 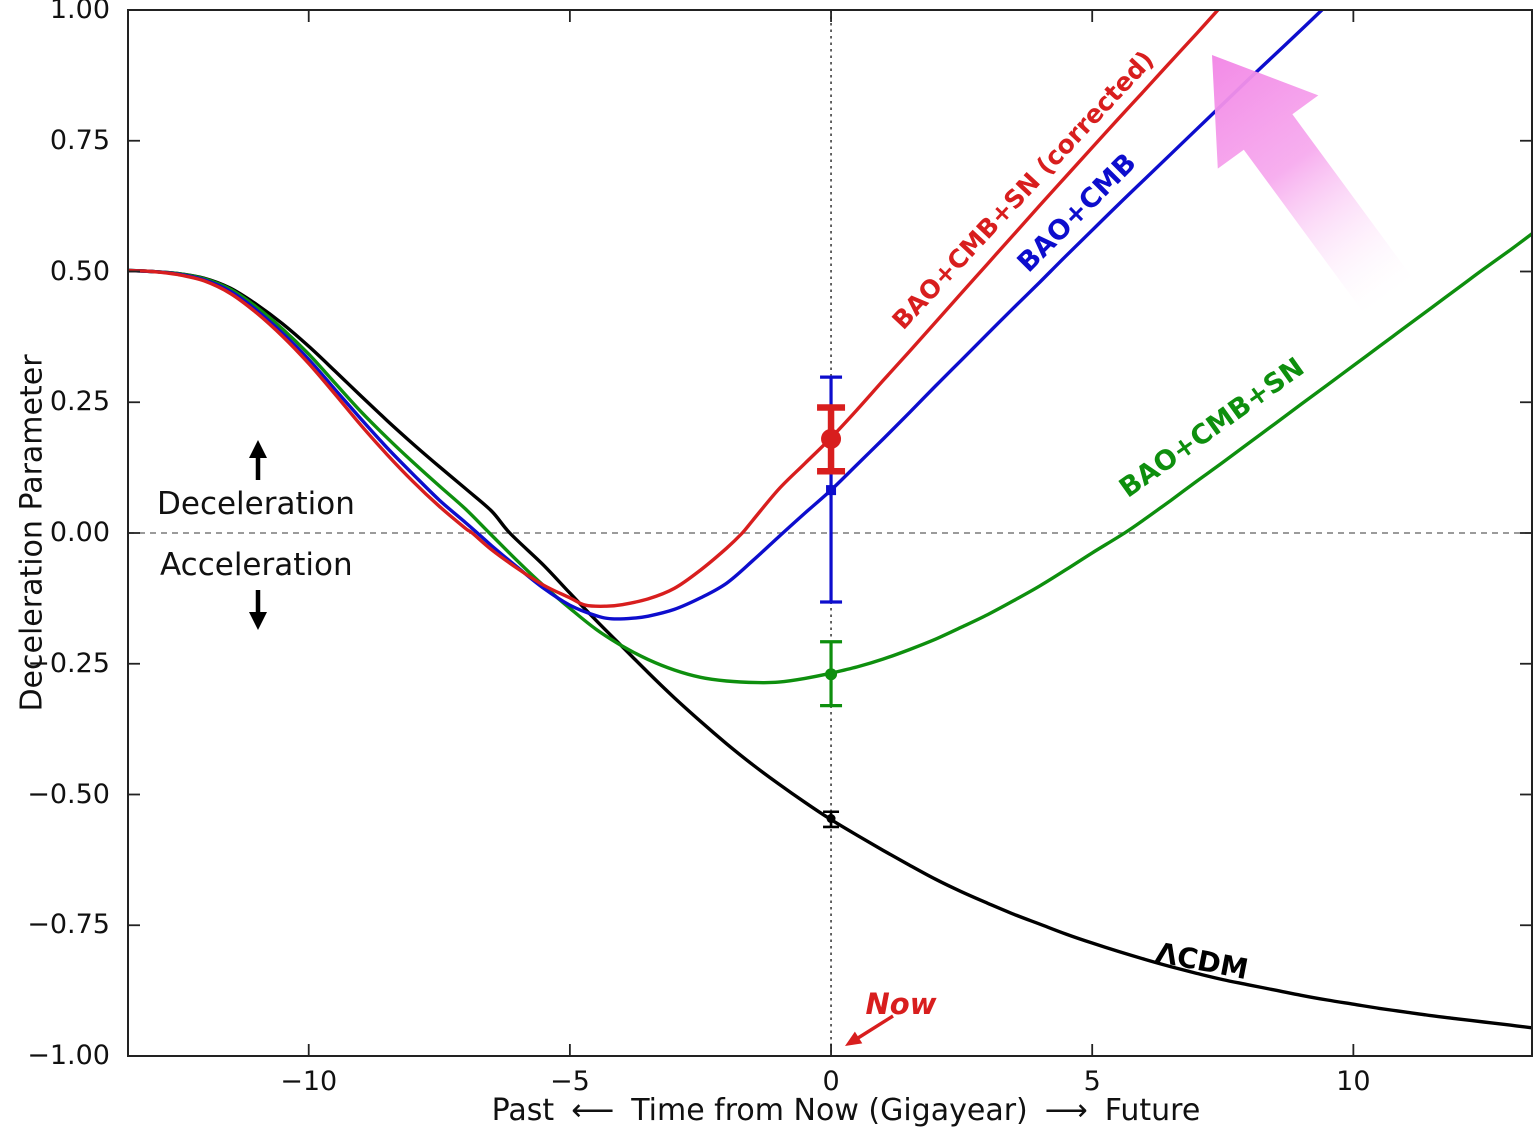 I want to click on left-long-arrow-icon: ⟵, so click(x=593, y=1110).